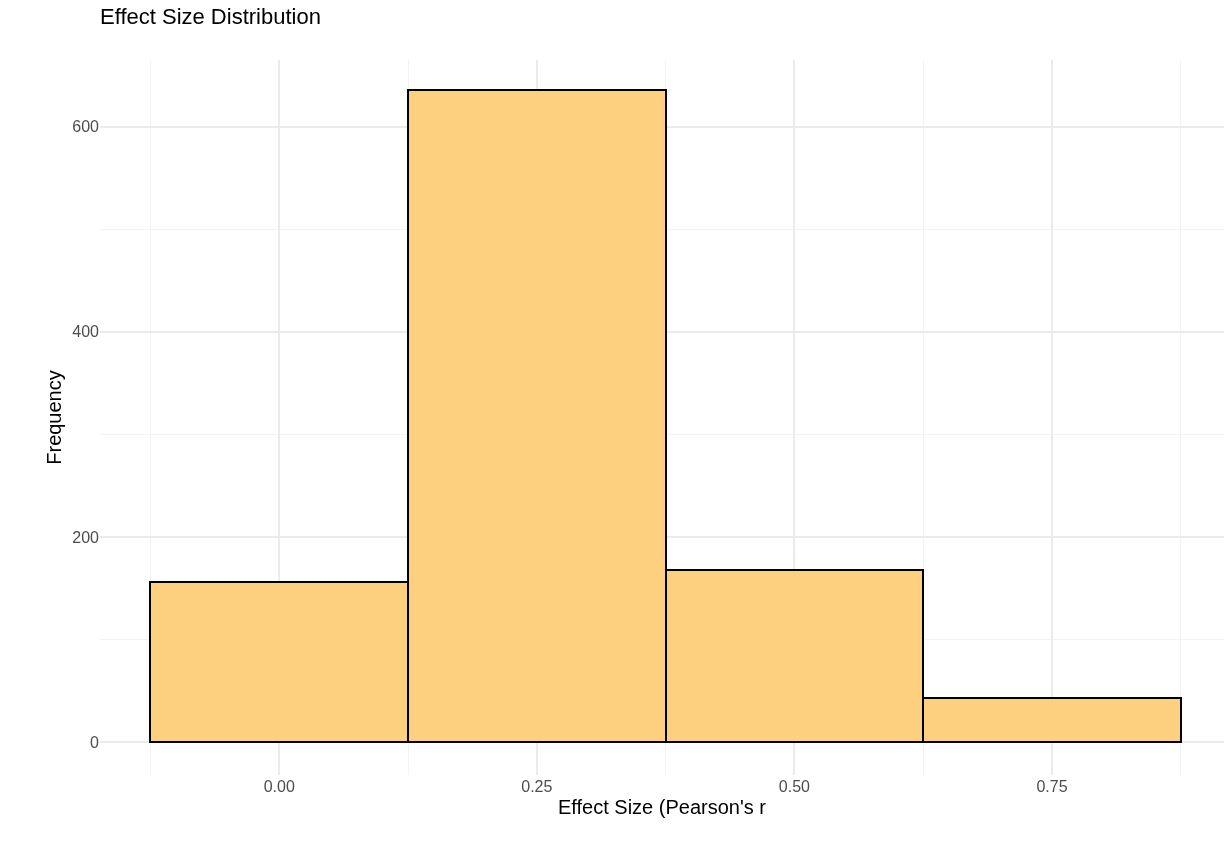 The height and width of the screenshot is (845, 1226). What do you see at coordinates (537, 786) in the screenshot?
I see `x-tick-label: 0.25` at bounding box center [537, 786].